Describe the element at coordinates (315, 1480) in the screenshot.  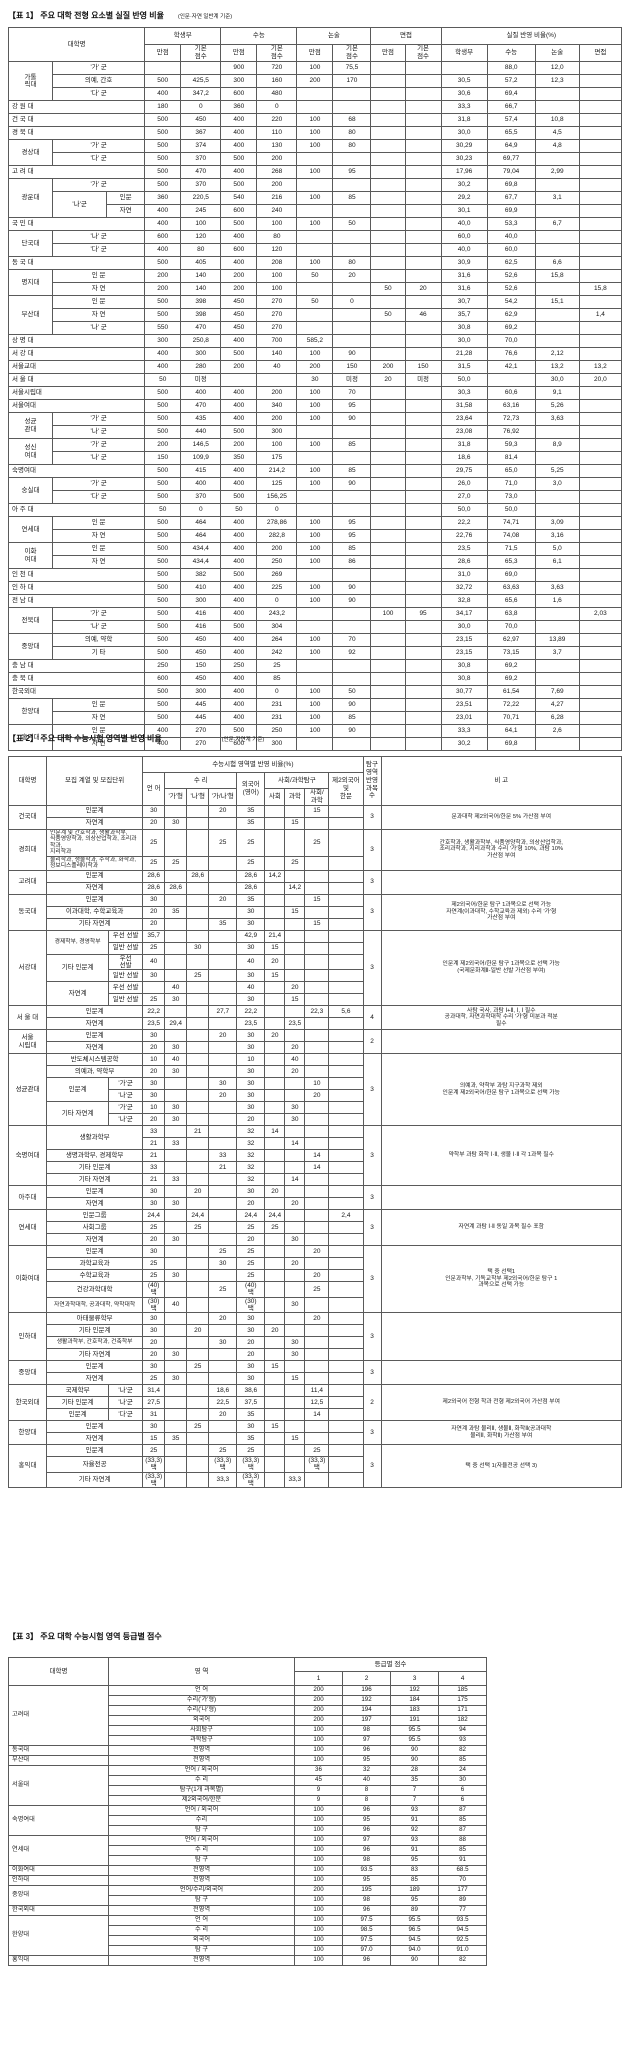
I see `table-row: 기타 자연계 (33,3) 택 33,3 (33,3) 택 33,3` at that location.